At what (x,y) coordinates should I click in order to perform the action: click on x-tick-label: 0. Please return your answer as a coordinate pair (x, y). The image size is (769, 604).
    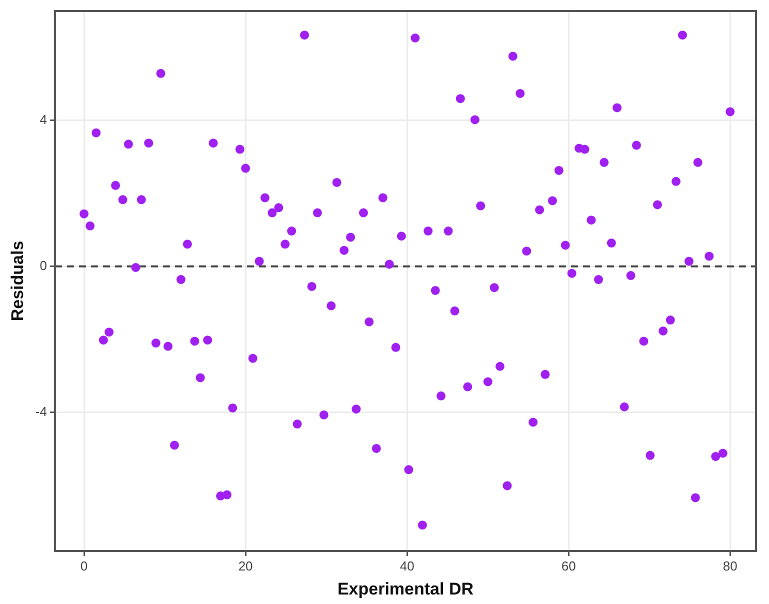
    Looking at the image, I should click on (84, 566).